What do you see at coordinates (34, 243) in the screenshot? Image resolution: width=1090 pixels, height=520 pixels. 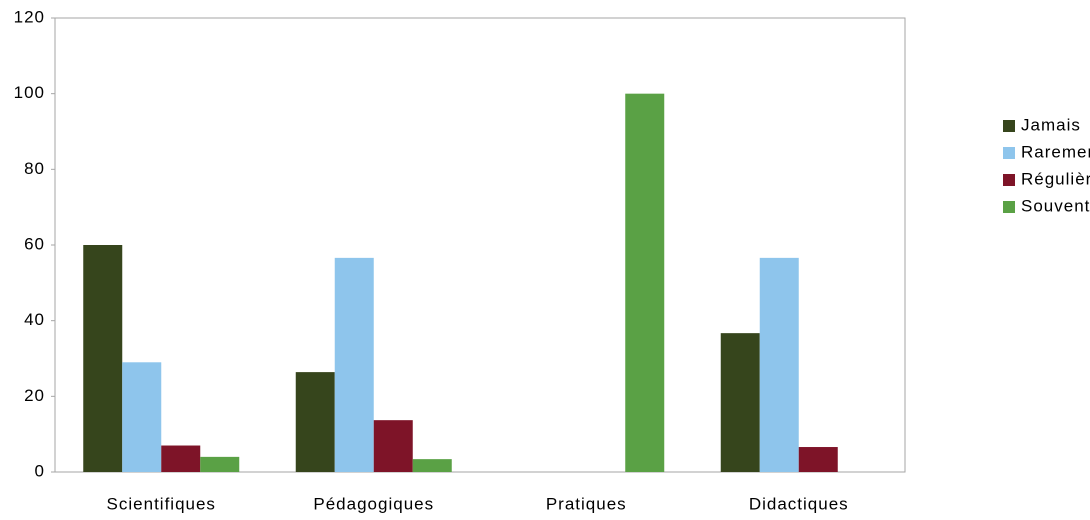 I see `y-tick-label: 60` at bounding box center [34, 243].